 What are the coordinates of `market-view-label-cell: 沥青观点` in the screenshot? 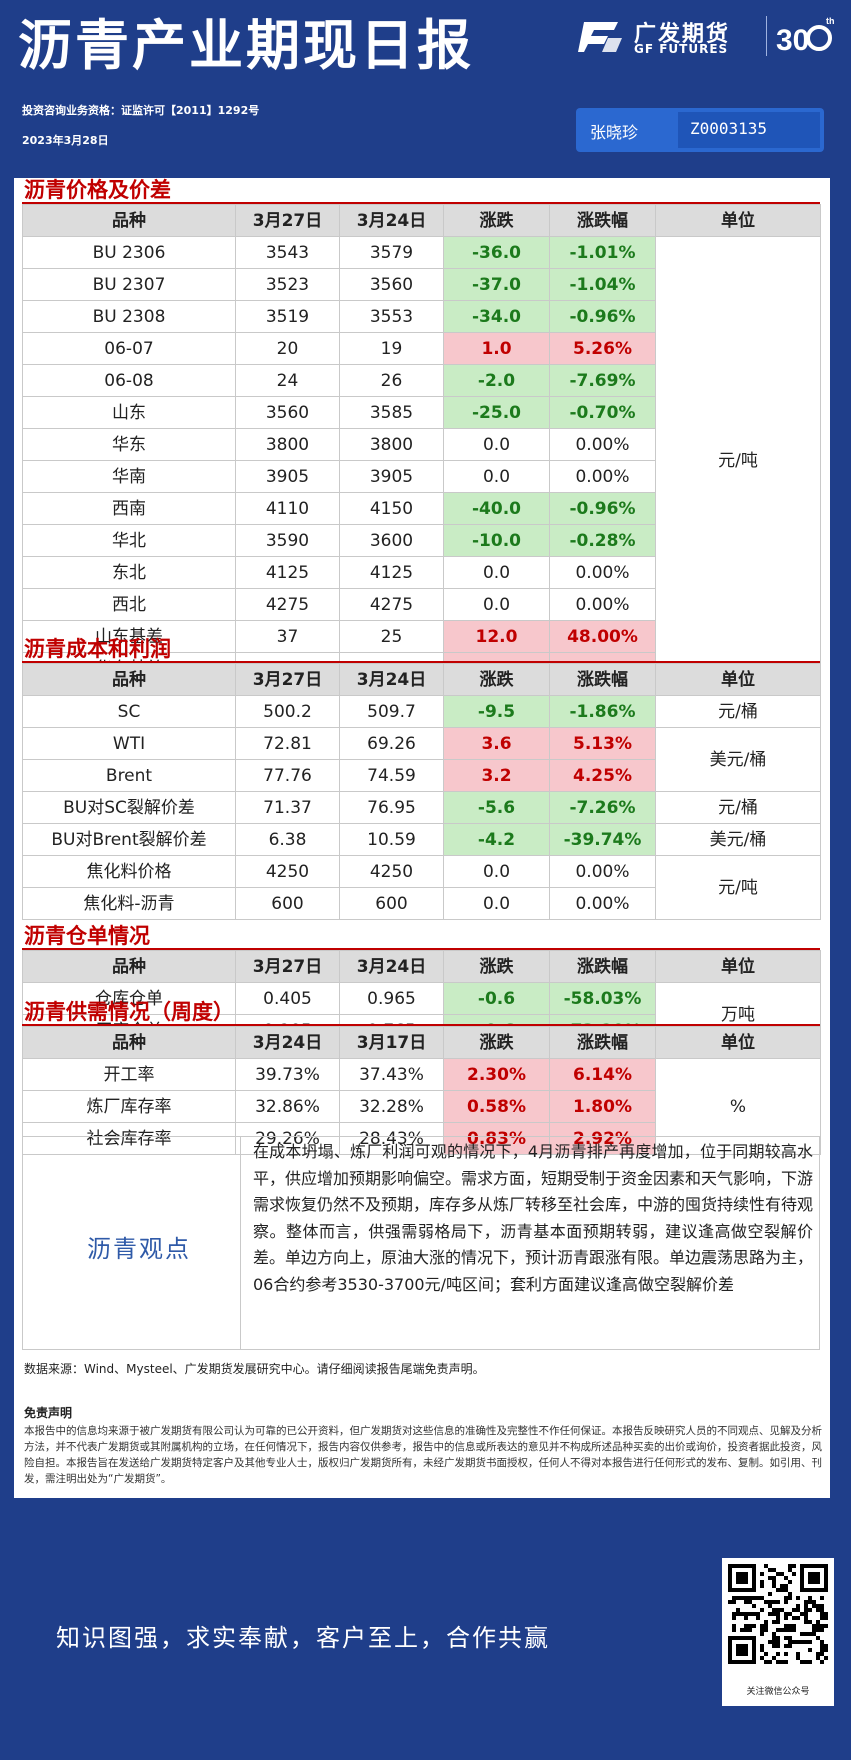 It's located at (132, 1243).